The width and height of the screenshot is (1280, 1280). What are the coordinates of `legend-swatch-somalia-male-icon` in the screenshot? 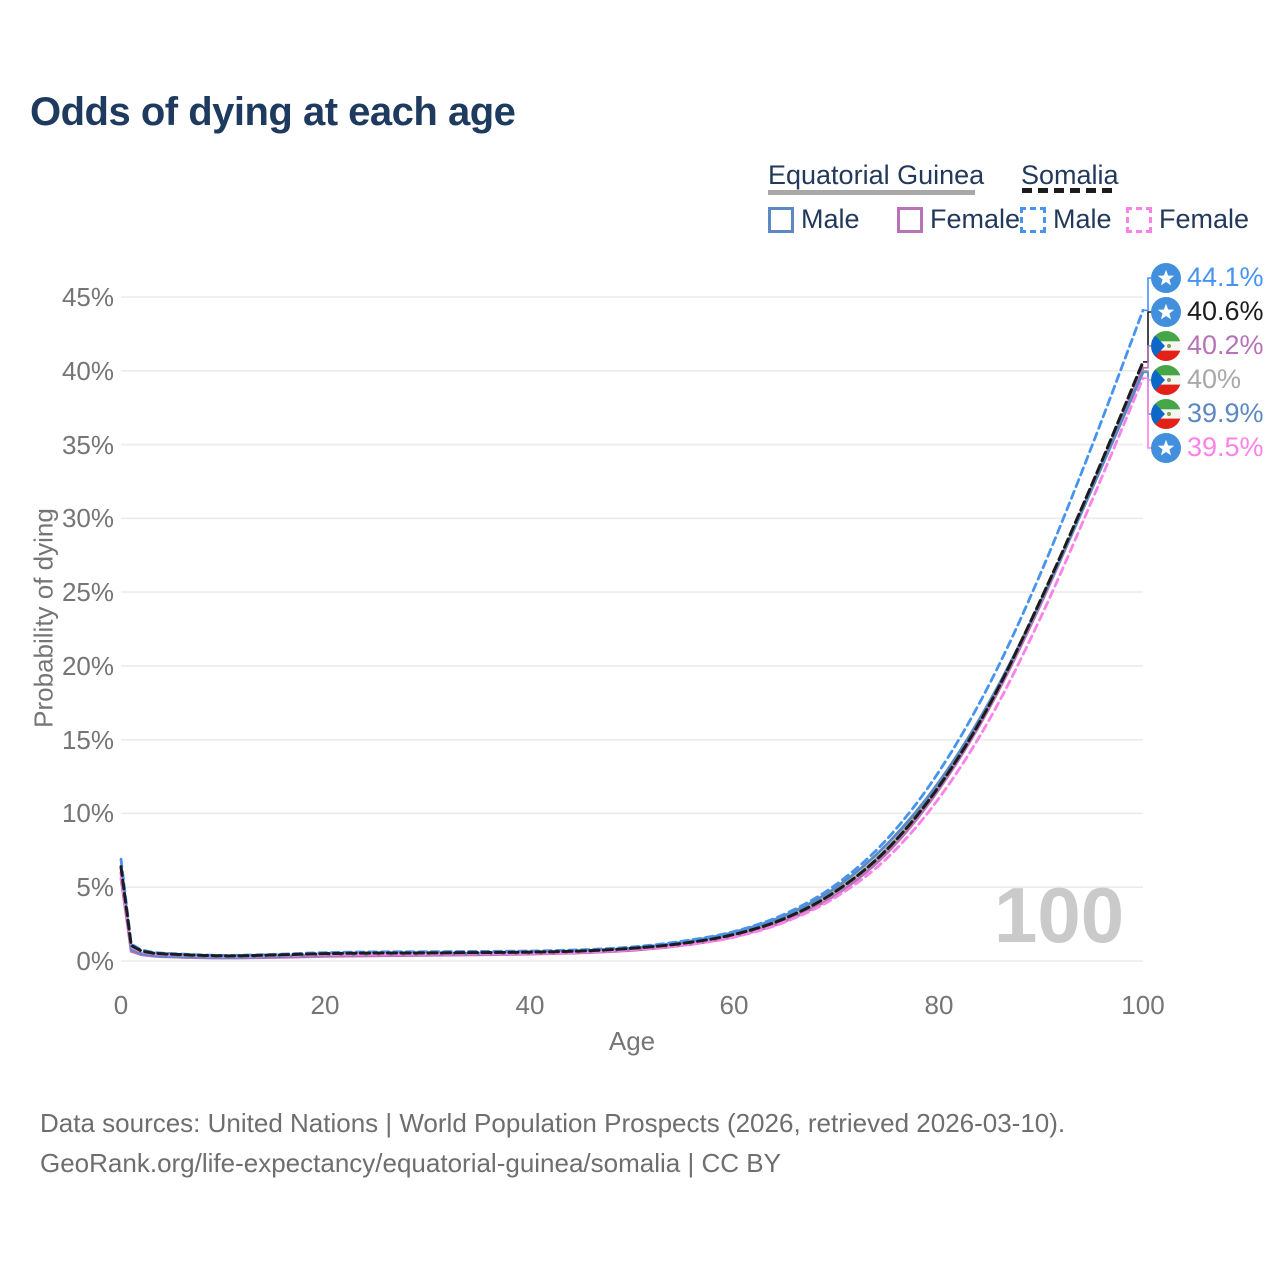 It's located at (1033, 219).